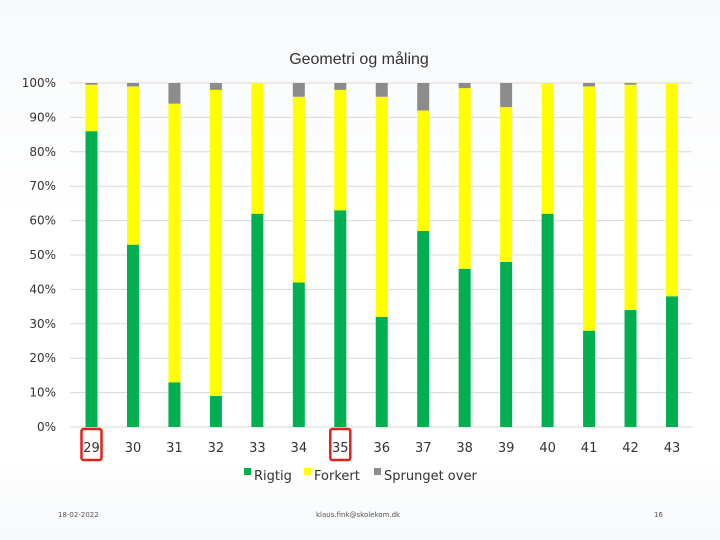 The width and height of the screenshot is (720, 540). Describe the element at coordinates (423, 448) in the screenshot. I see `x-tick-label: 37` at that location.